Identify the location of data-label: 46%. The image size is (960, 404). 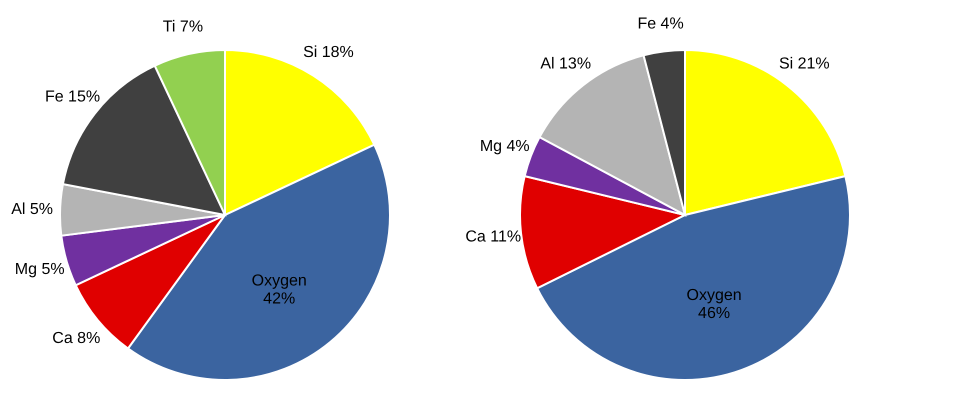
(714, 313).